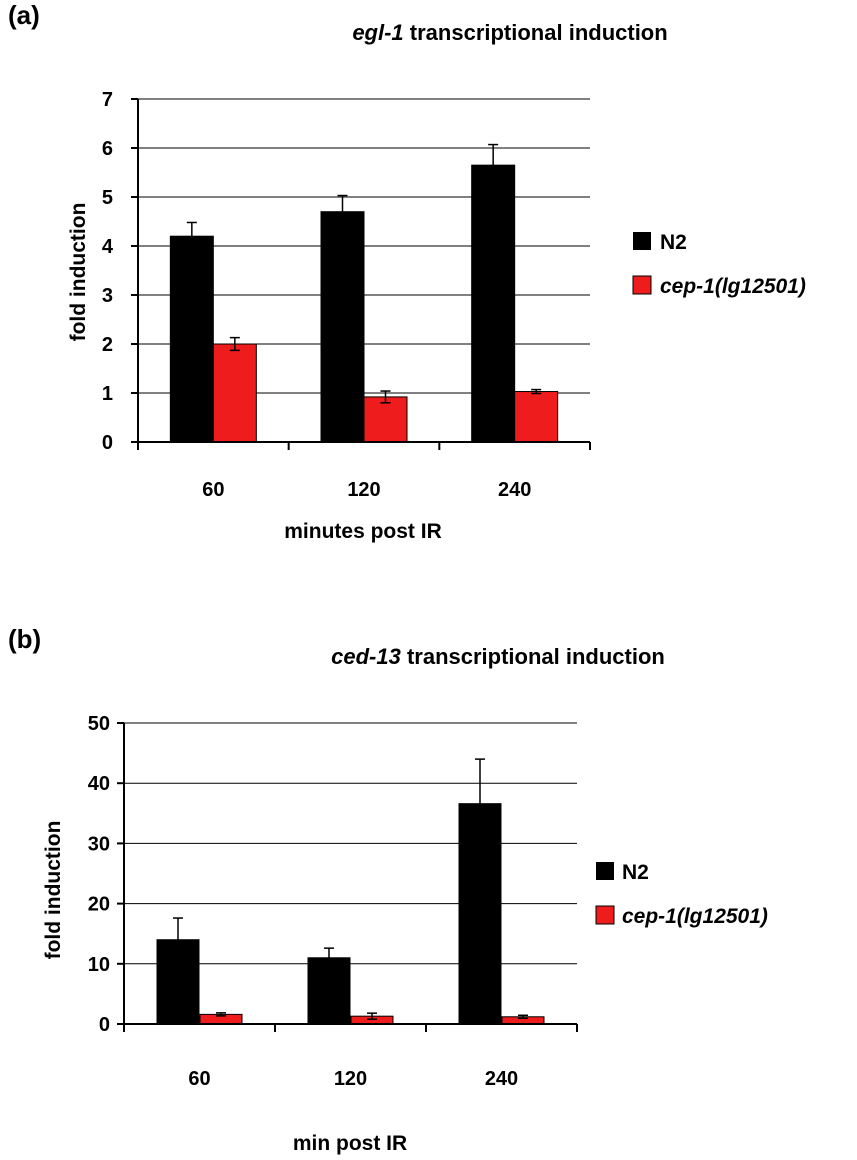 Image resolution: width=857 pixels, height=1160 pixels. I want to click on legend-b: N2 cep-1(lg12501), so click(681, 894).